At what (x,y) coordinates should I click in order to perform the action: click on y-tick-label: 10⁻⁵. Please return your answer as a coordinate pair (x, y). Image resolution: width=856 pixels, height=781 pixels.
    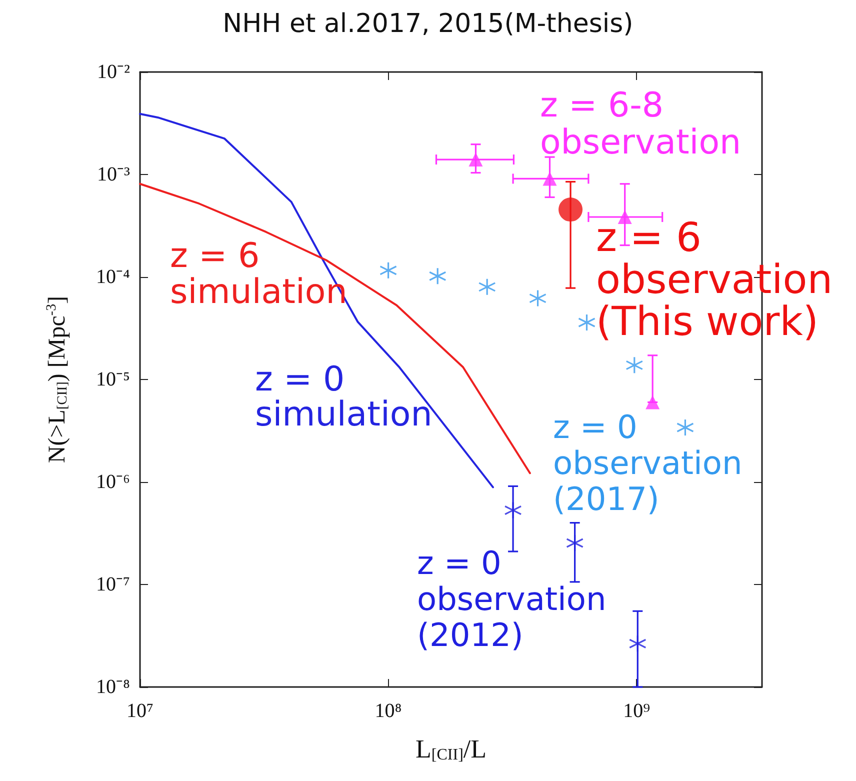
    Looking at the image, I should click on (113, 379).